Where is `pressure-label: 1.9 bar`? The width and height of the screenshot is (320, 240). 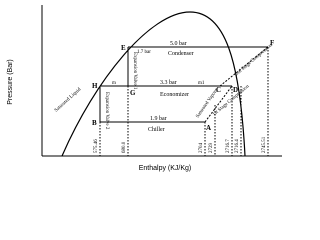
pressure-label: 1.9 bar is located at coordinates (158, 119).